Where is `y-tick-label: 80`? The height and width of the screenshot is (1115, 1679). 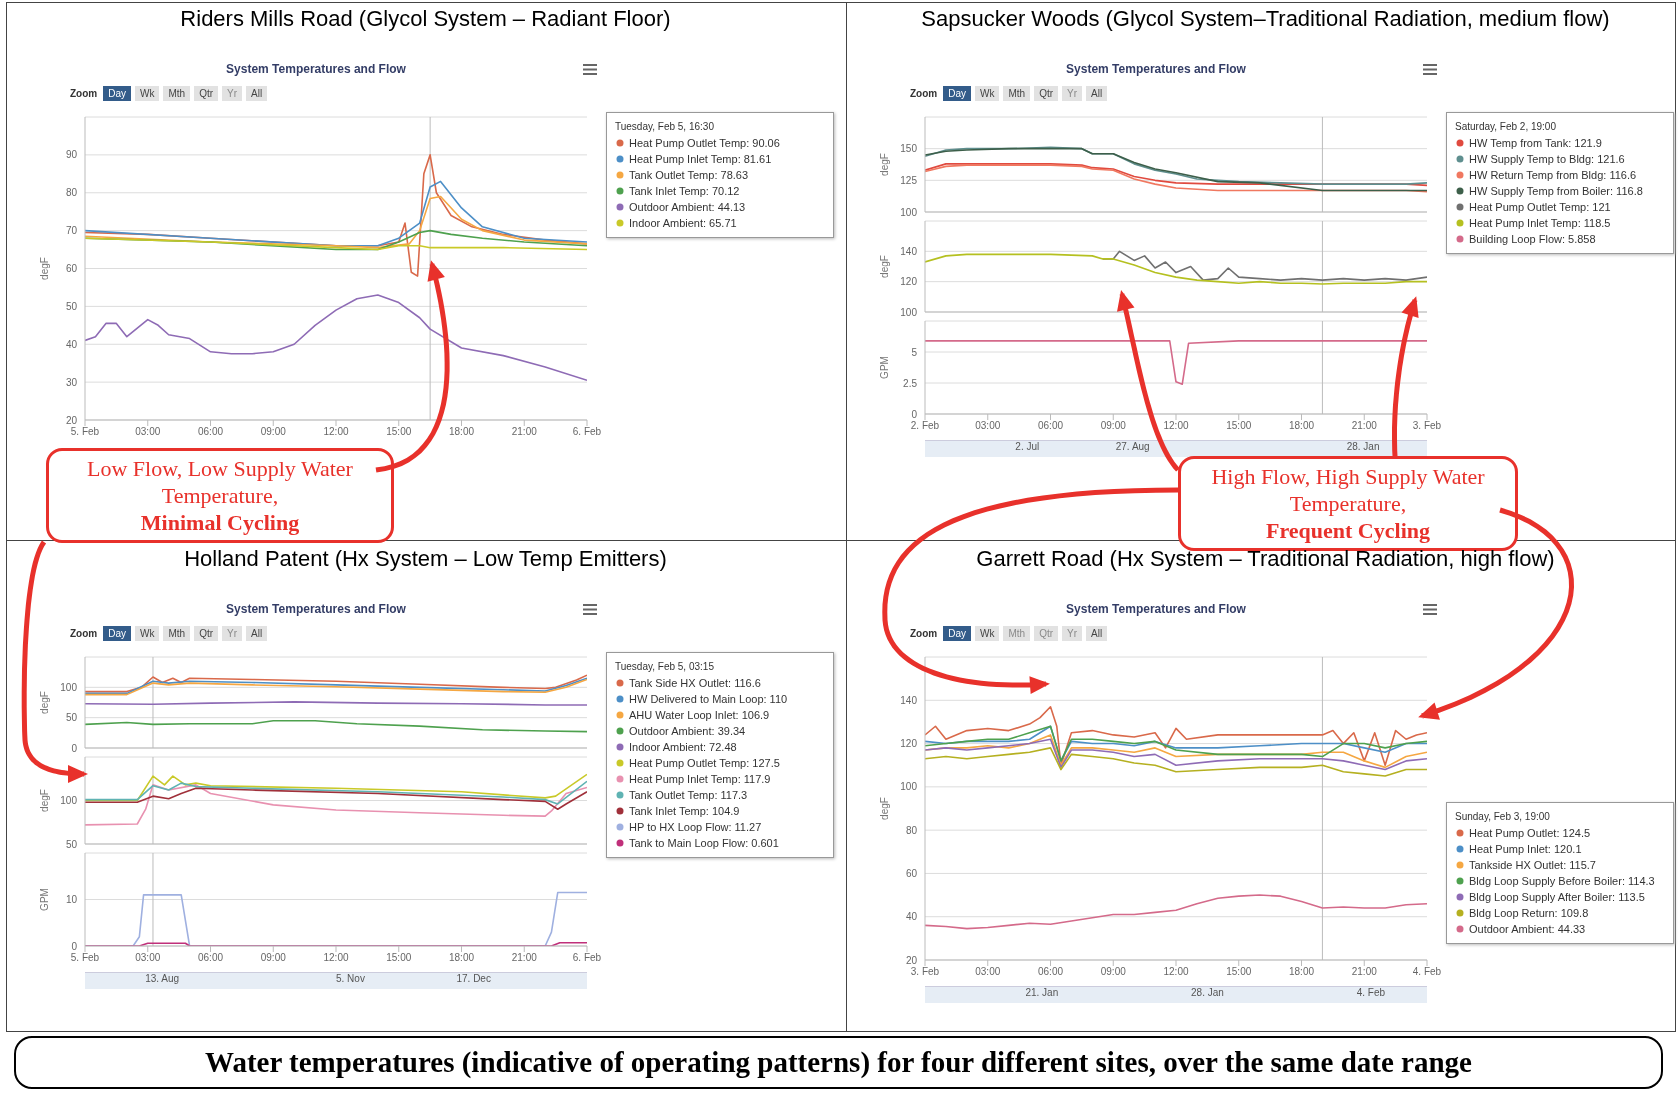 y-tick-label: 80 is located at coordinates (71, 193).